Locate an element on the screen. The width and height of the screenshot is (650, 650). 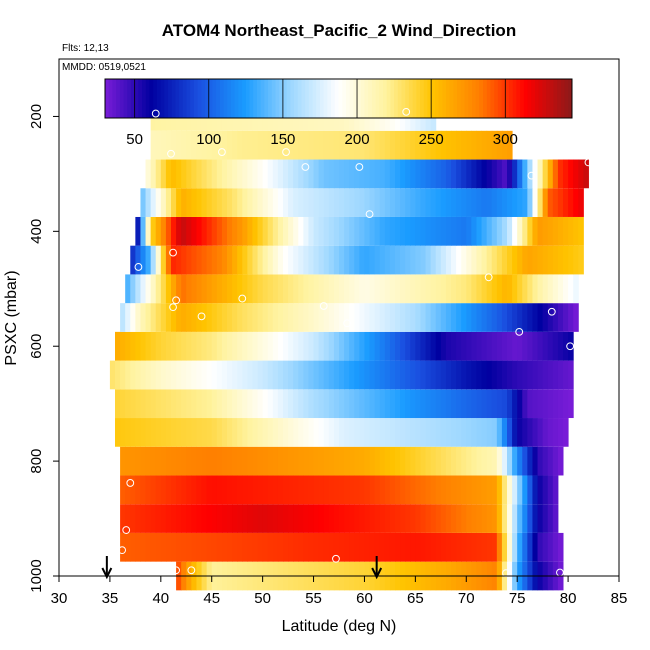
colorbar-frame is located at coordinates (338, 98).